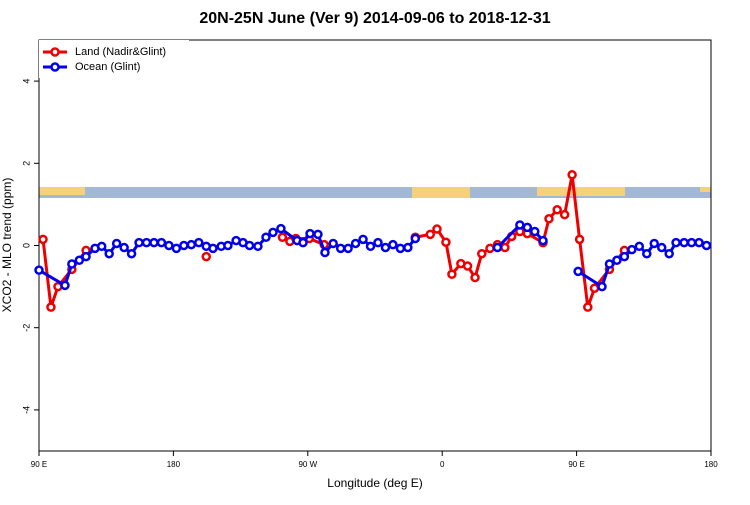 Image resolution: width=750 pixels, height=505 pixels. I want to click on x-axis-label: Longitude (deg E), so click(374, 483).